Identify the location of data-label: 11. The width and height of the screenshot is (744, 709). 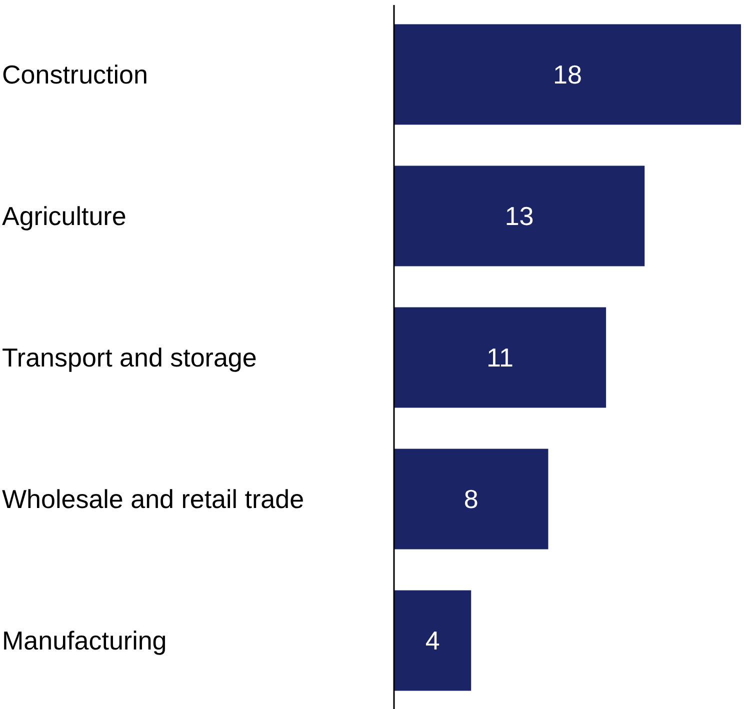
(500, 357).